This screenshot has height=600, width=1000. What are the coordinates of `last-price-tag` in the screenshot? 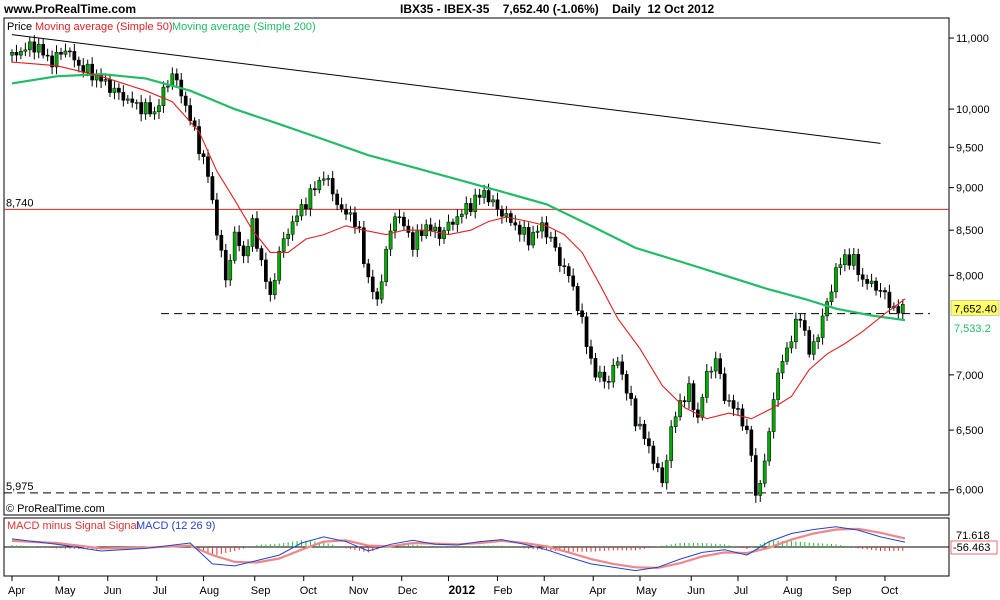 It's located at (975, 308).